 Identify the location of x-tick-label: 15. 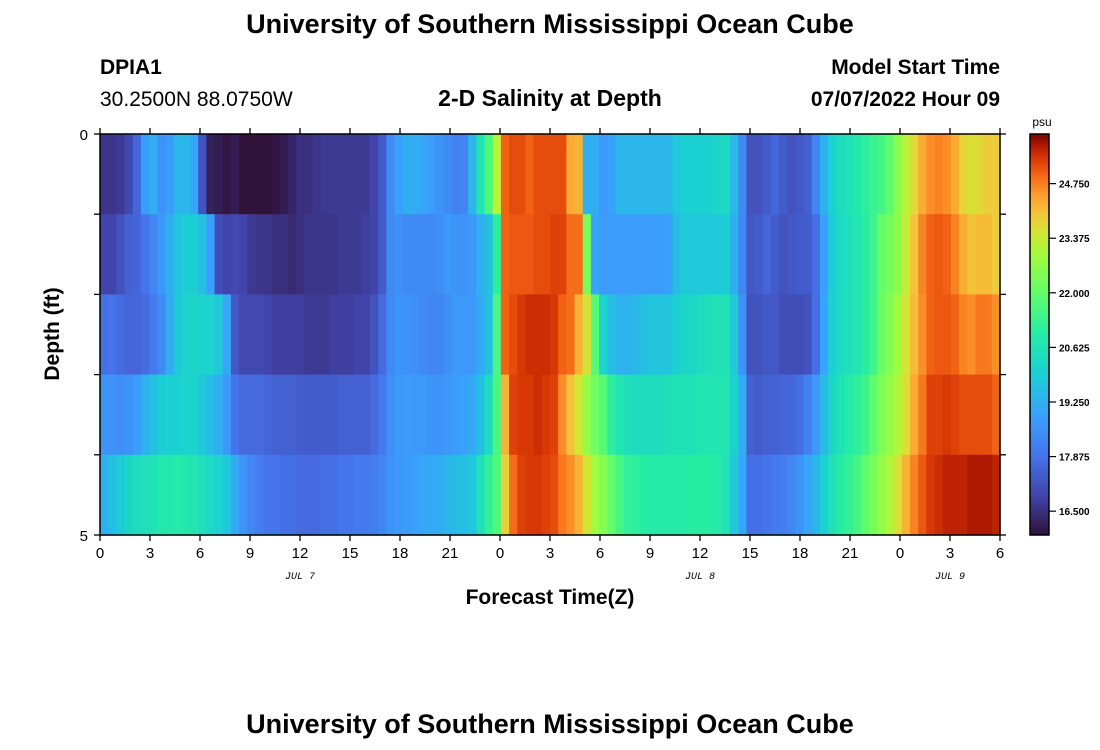
(350, 553).